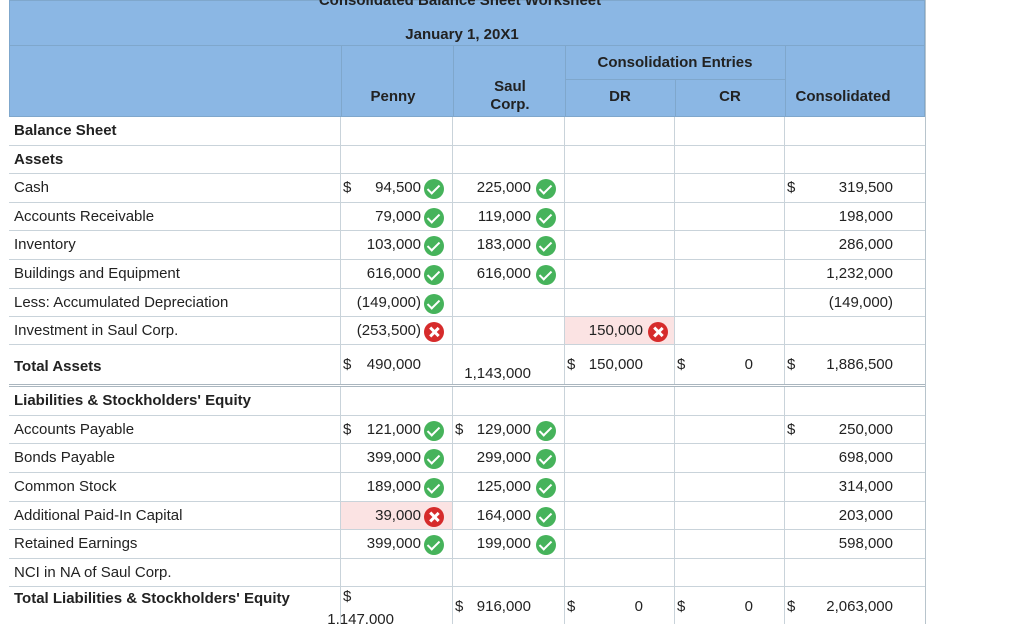 The width and height of the screenshot is (1032, 637). What do you see at coordinates (58, 366) in the screenshot?
I see `row-label: Total Assets` at bounding box center [58, 366].